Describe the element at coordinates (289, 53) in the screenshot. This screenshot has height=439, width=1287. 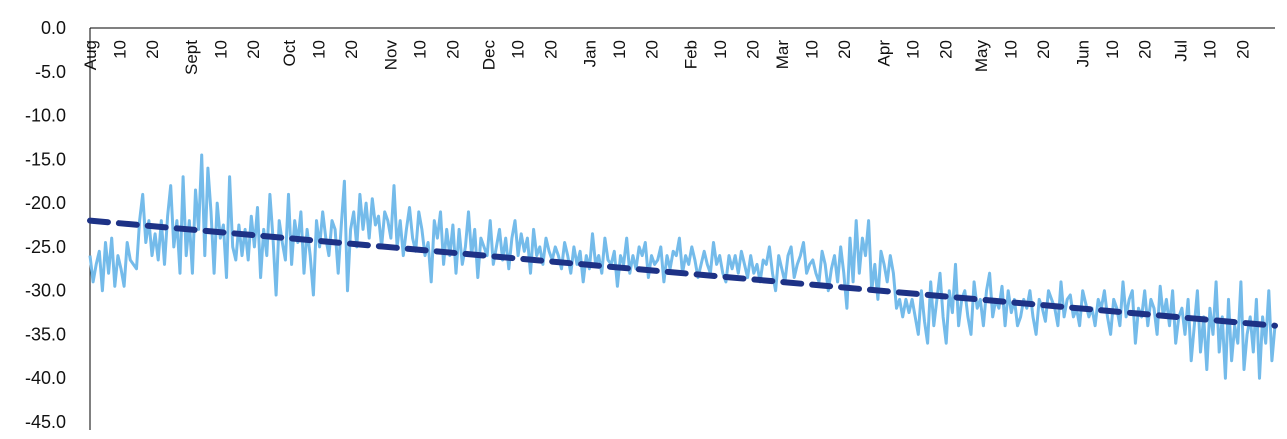
I see `x-tick-label: Oct` at that location.